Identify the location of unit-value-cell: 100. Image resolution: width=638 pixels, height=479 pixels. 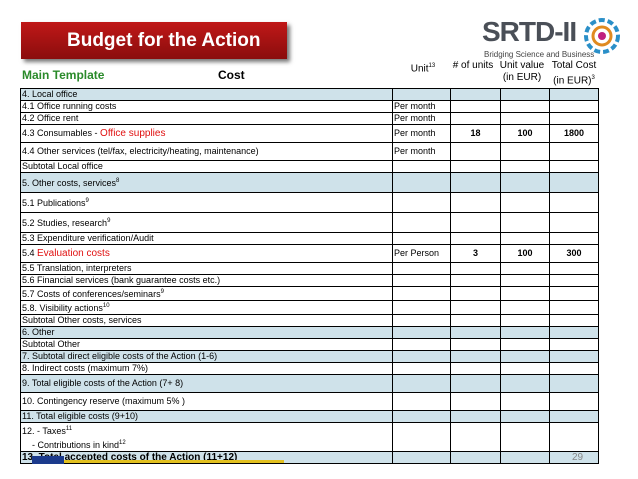
(525, 133).